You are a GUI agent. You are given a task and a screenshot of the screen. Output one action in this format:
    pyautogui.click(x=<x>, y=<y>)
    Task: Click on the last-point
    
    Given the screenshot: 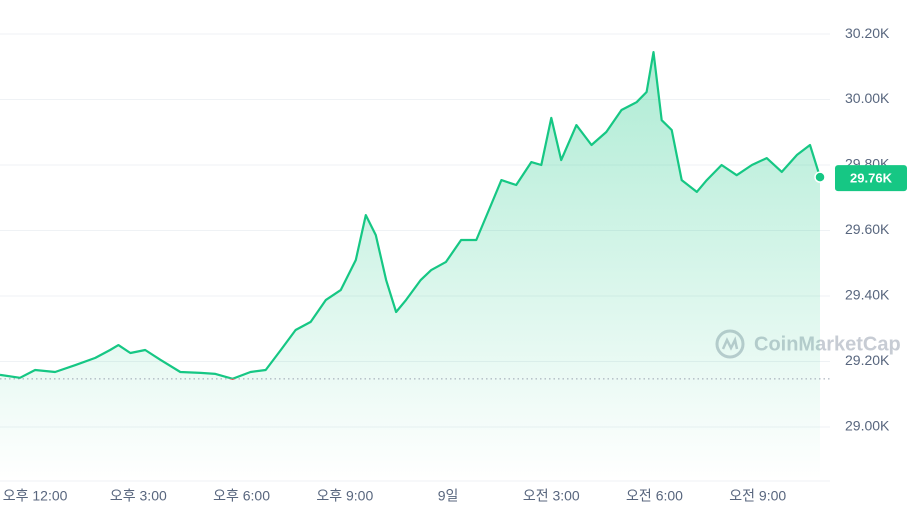 What is the action you would take?
    pyautogui.click(x=820, y=177)
    